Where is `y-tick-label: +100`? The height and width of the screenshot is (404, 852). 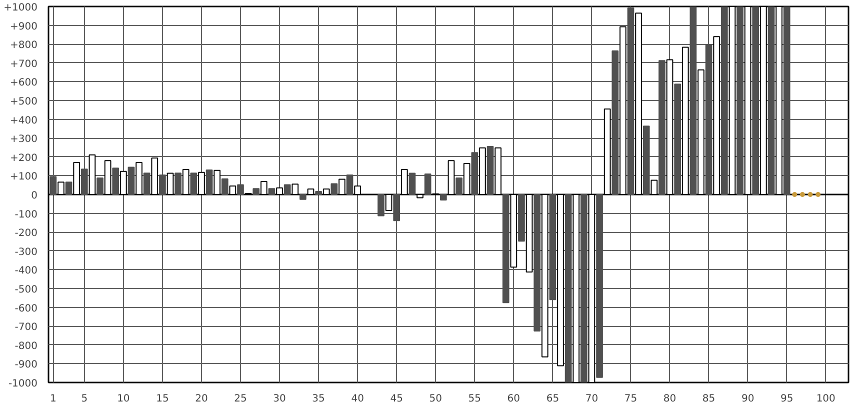
y-tick-label: +100 is located at coordinates (24, 177).